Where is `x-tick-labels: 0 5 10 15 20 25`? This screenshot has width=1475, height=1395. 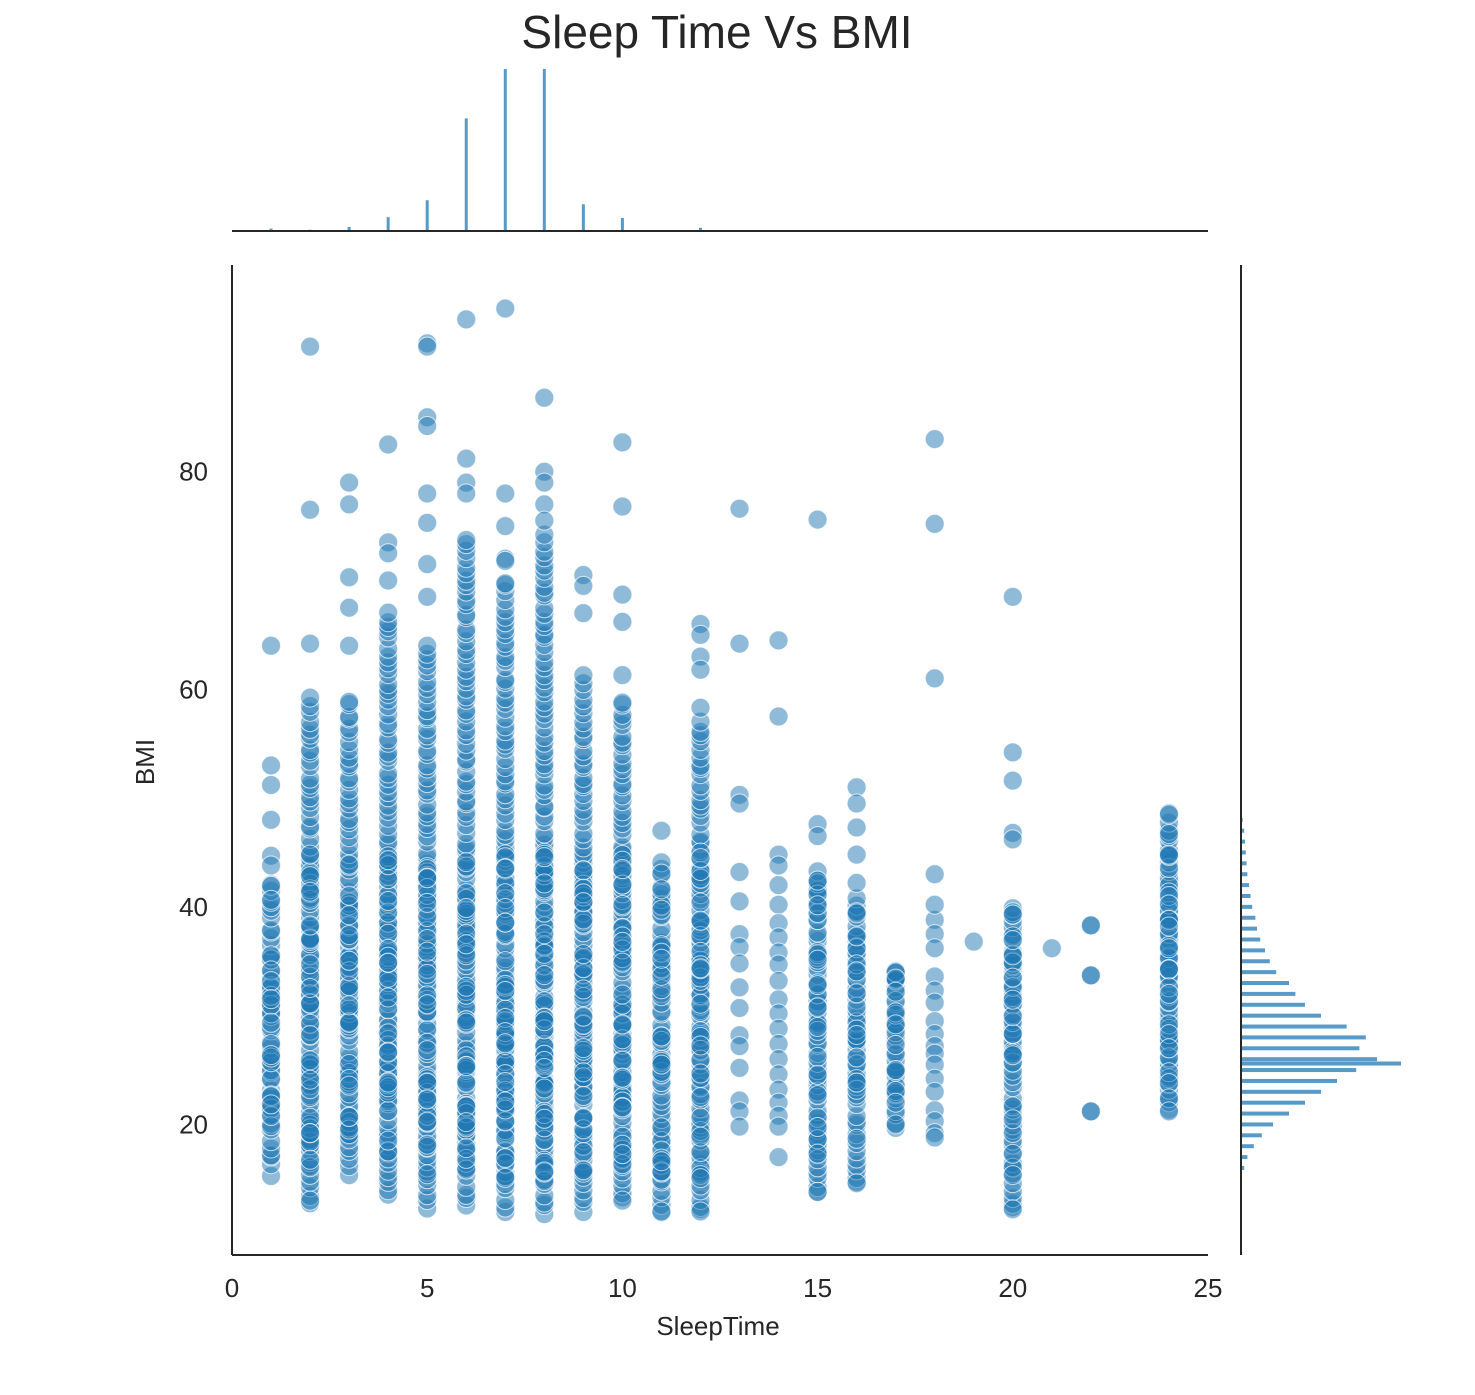
x-tick-labels: 0 5 10 15 20 25 is located at coordinates (724, 1288).